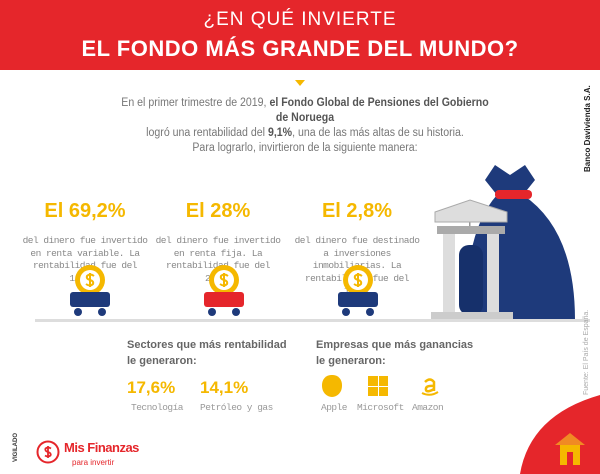 The width and height of the screenshot is (600, 474). I want to click on intro-text-part: En el primer trimestre de 2019,, so click(195, 103).